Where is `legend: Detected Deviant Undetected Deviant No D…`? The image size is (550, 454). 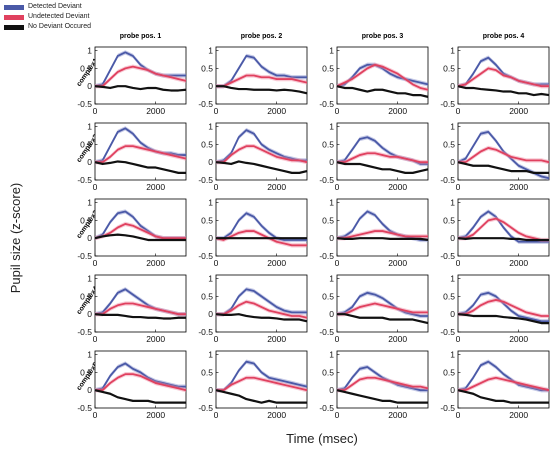
legend: Detected Deviant Undetected Deviant No D… is located at coordinates (47, 17).